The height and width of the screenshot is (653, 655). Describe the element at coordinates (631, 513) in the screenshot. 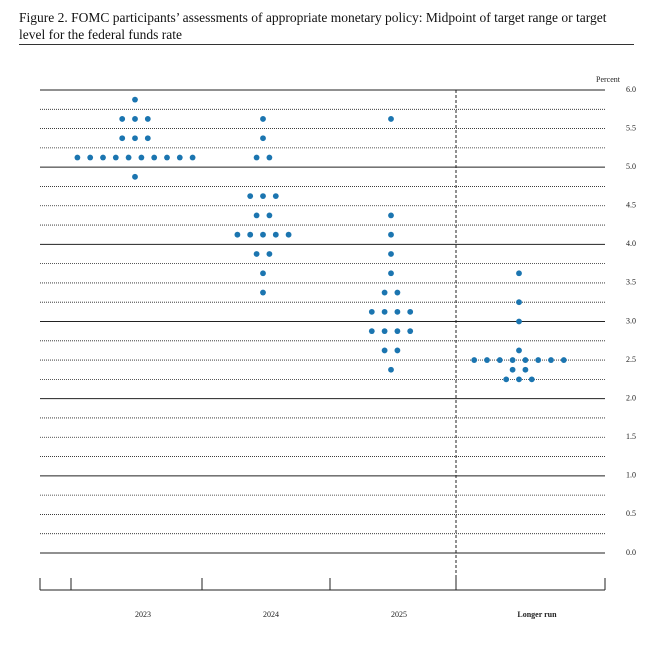

I see `y-tick-label: 0.5` at that location.